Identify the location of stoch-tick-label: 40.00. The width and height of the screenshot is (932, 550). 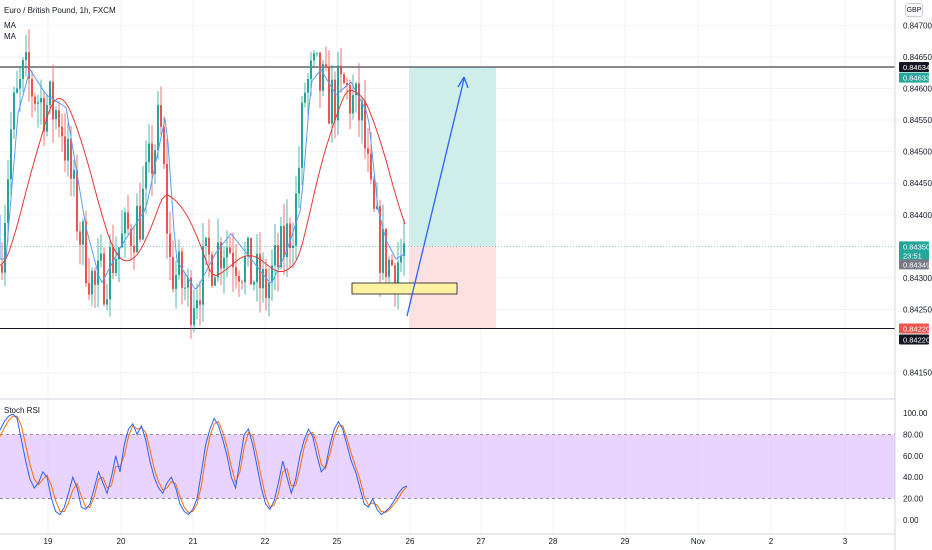
(913, 477).